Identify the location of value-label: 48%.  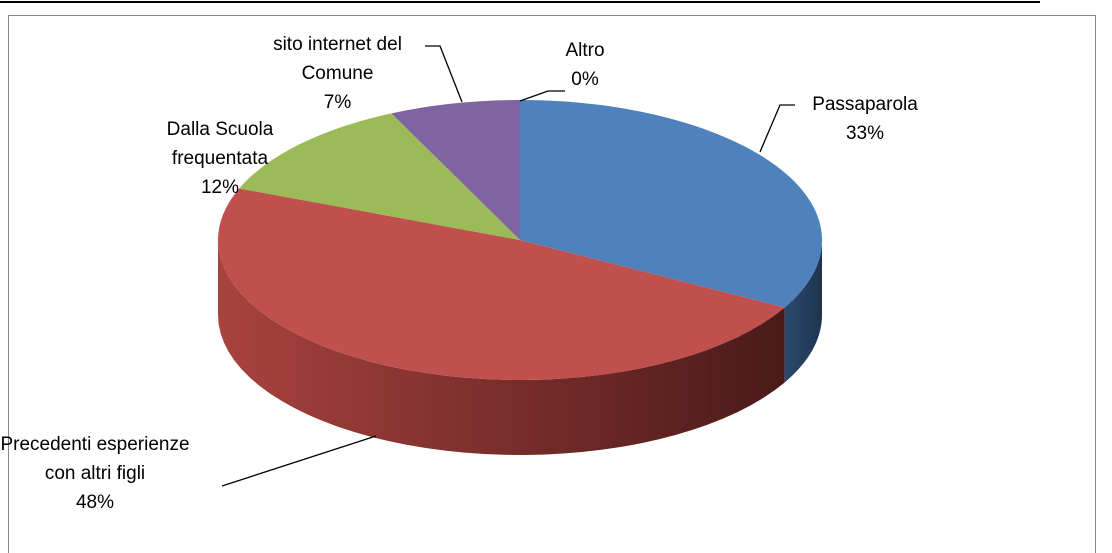
(95, 502).